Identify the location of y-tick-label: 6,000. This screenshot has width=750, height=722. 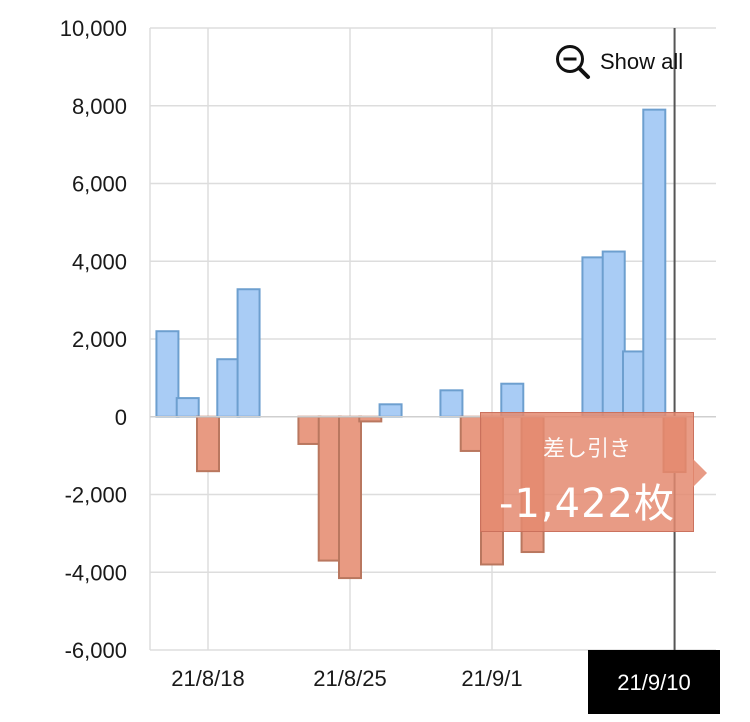
(99, 184).